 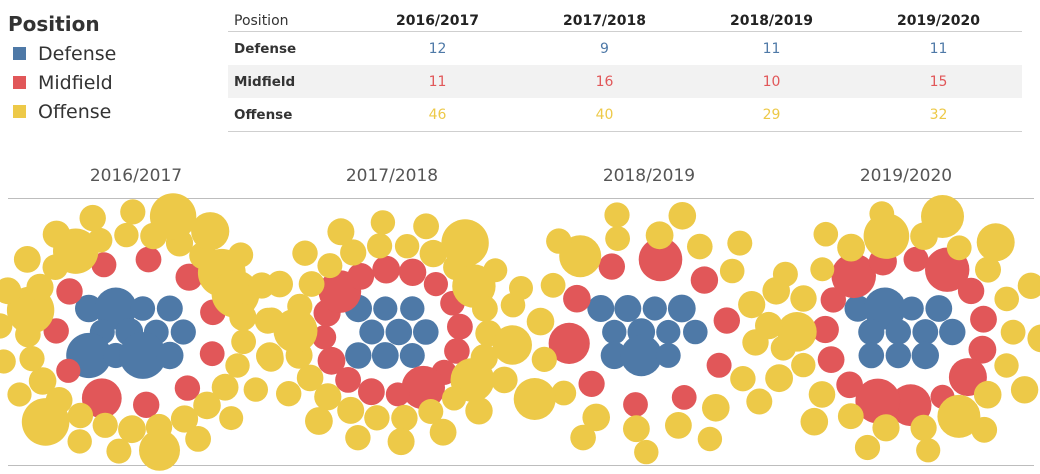 I want to click on legend-item-offense: Offense, so click(x=62, y=111).